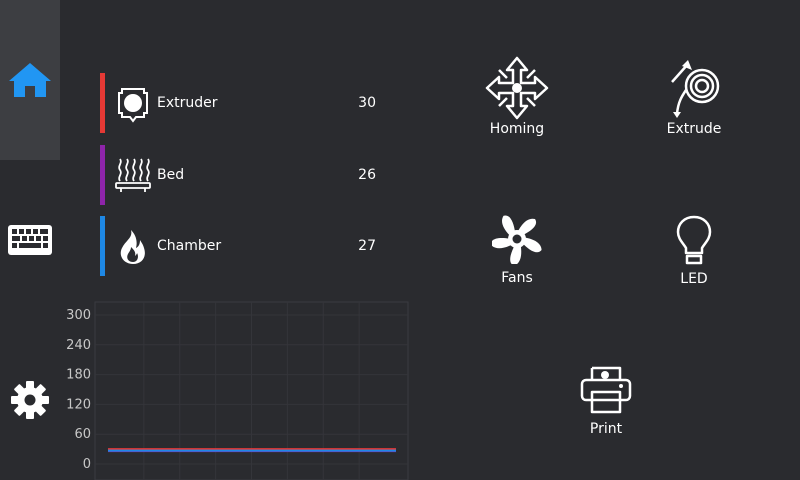  Describe the element at coordinates (606, 429) in the screenshot. I see `print-label: Print` at that location.